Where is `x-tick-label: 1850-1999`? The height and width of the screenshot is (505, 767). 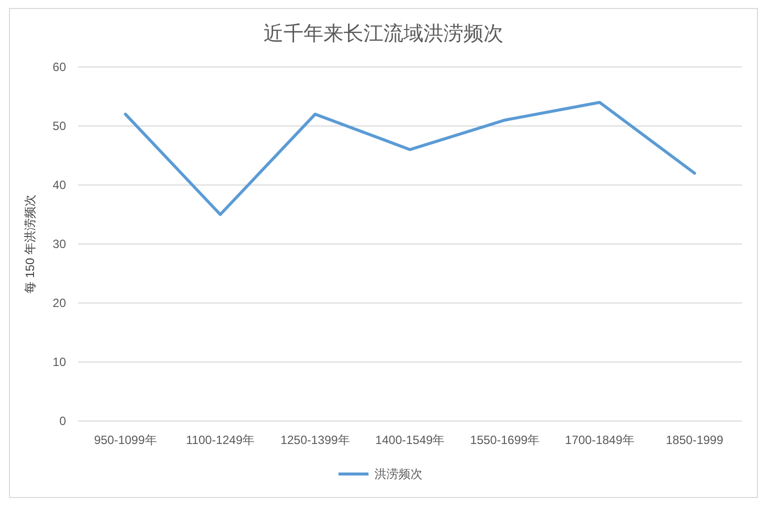
x-tick-label: 1850-1999 is located at coordinates (695, 440).